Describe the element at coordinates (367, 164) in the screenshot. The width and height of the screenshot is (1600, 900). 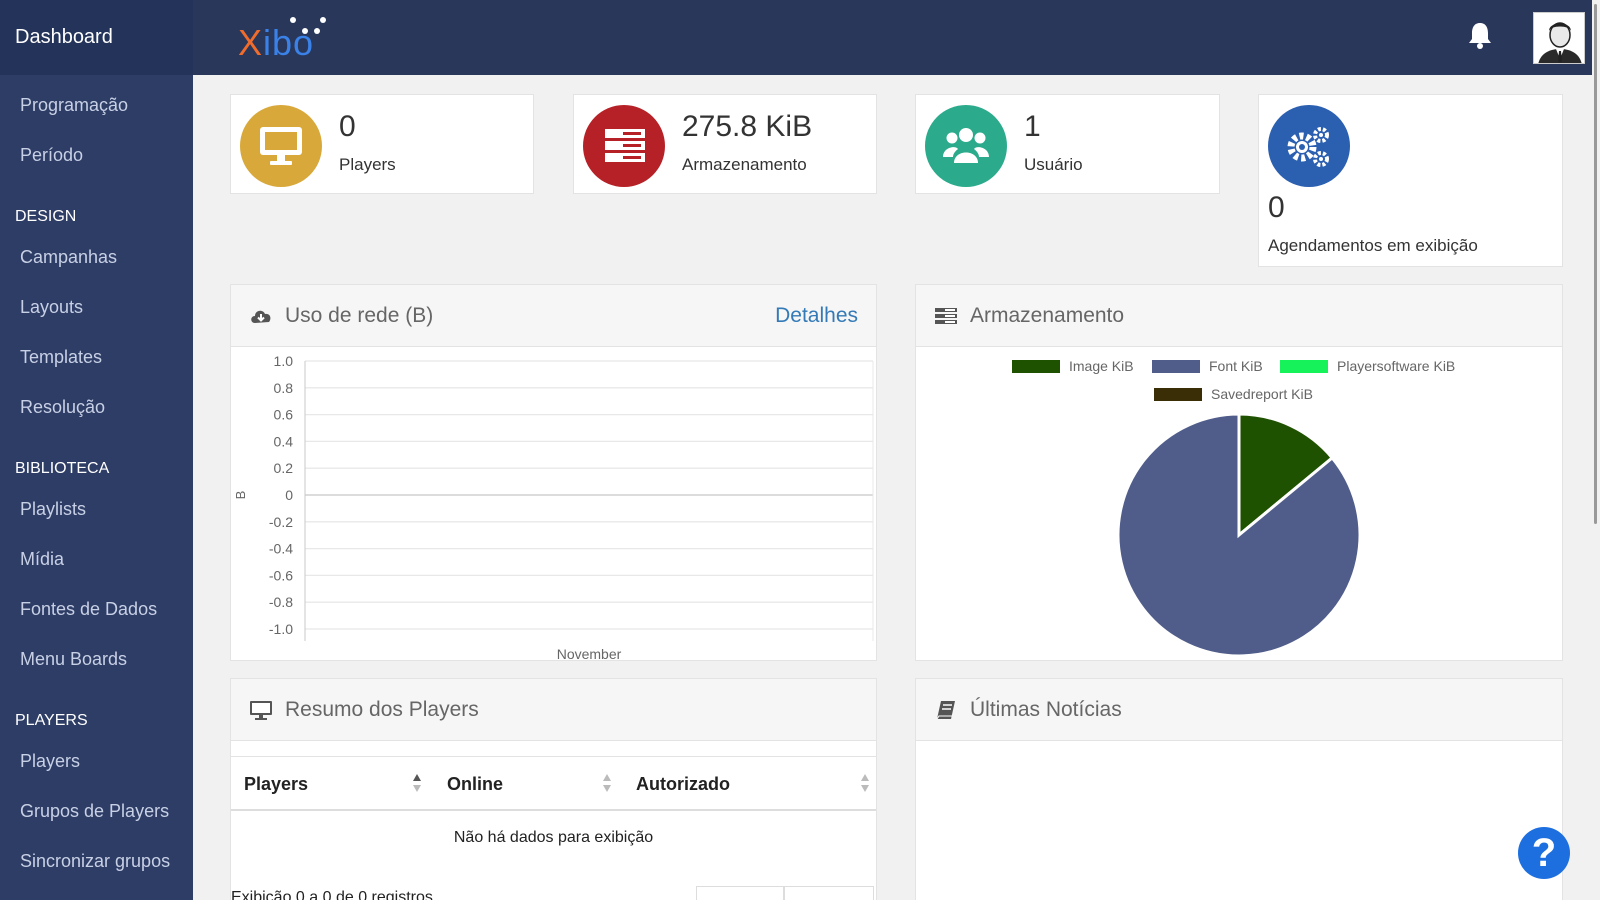
I see `stat-label: Players` at that location.